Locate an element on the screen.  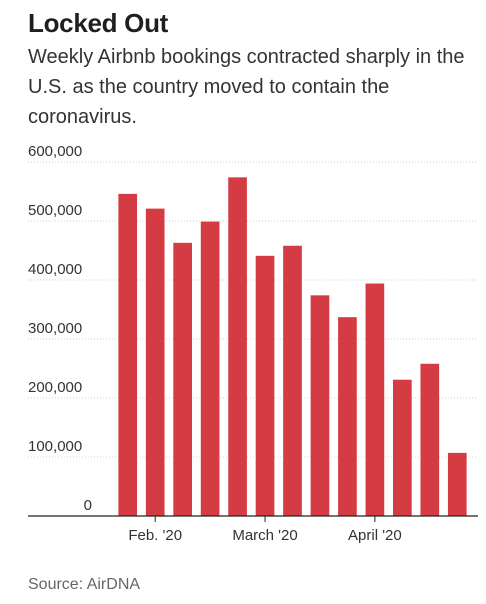
y-tick-label: 400,000 is located at coordinates (55, 269).